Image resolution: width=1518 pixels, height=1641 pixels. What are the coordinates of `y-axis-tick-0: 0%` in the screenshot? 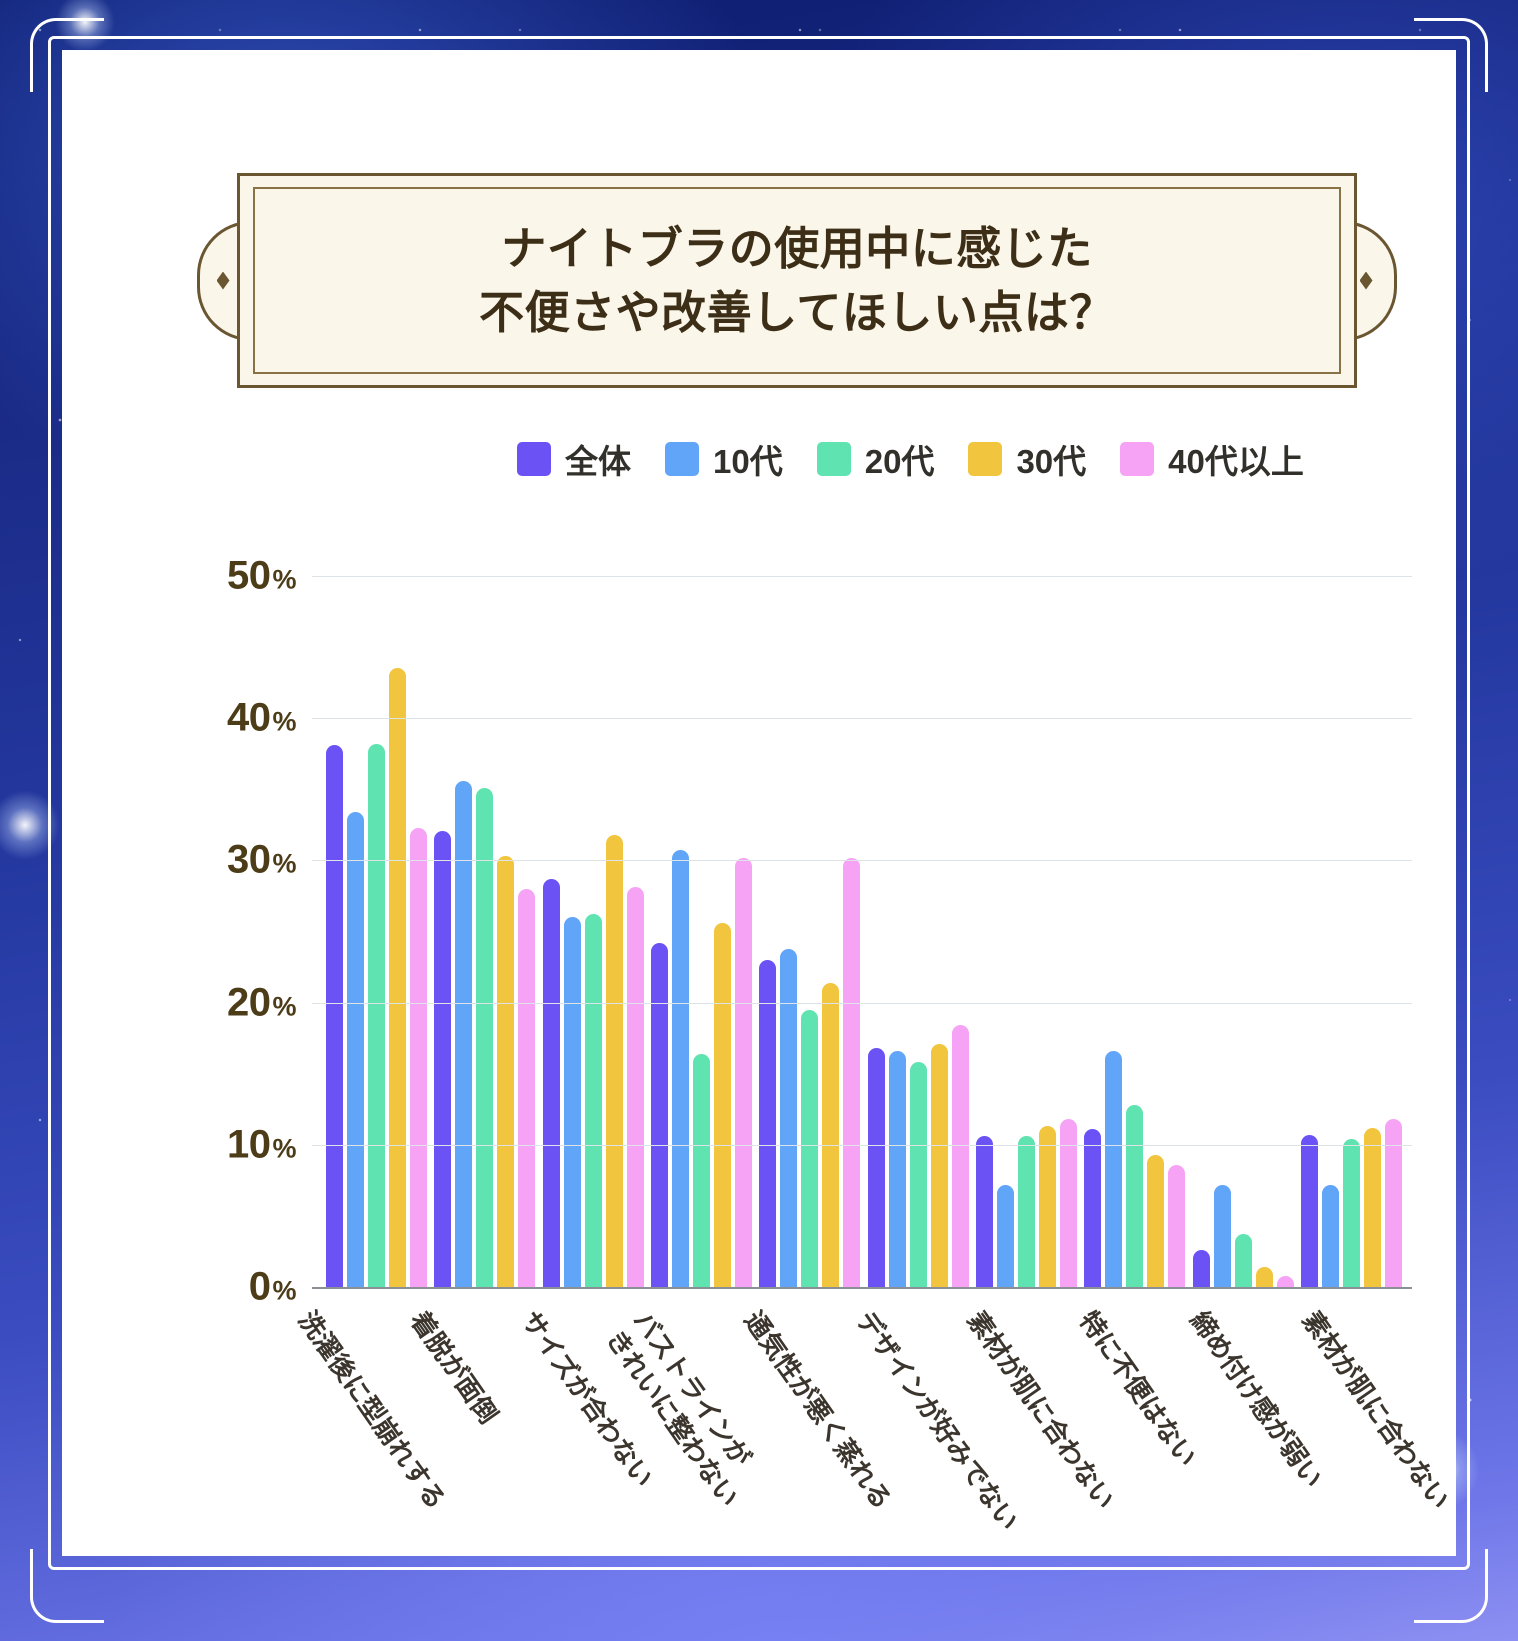 It's located at (272, 1286).